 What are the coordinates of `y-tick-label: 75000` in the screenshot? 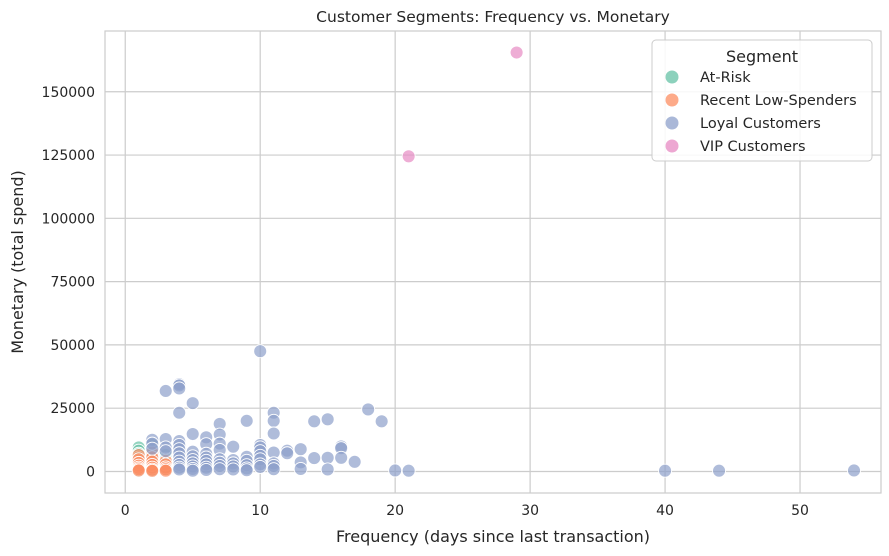 It's located at (72, 283).